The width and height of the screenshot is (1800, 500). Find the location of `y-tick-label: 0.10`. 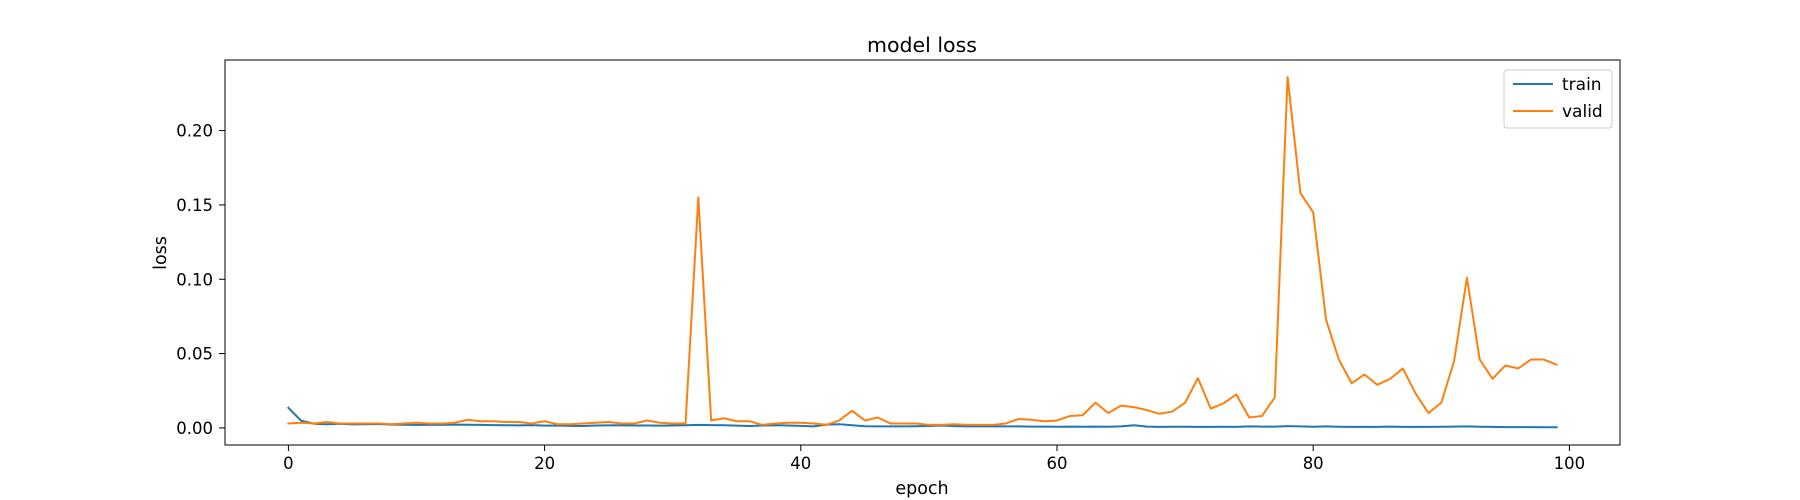

y-tick-label: 0.10 is located at coordinates (194, 279).